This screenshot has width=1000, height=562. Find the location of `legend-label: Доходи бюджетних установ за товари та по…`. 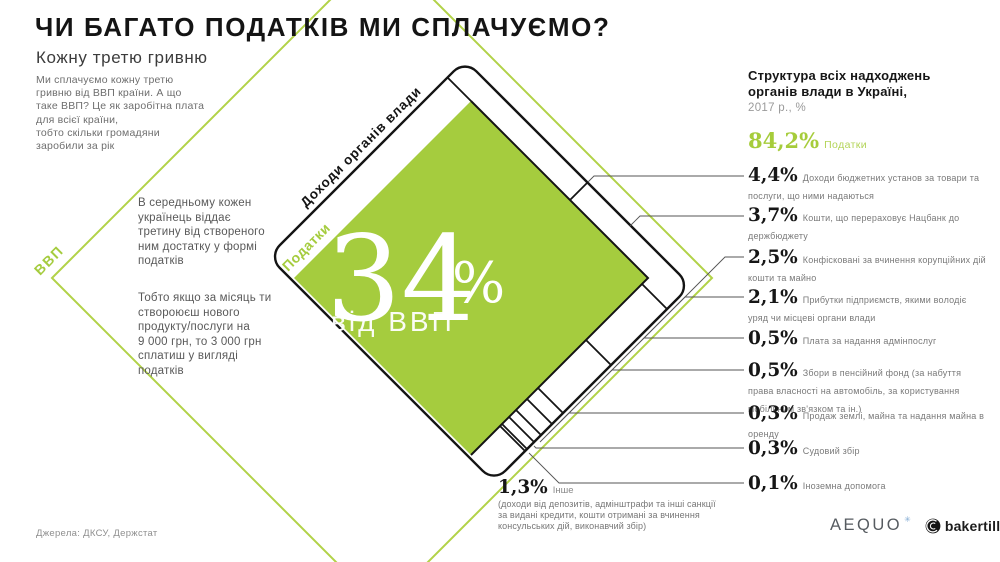

legend-label: Доходи бюджетних установ за товари та по… is located at coordinates (864, 187).